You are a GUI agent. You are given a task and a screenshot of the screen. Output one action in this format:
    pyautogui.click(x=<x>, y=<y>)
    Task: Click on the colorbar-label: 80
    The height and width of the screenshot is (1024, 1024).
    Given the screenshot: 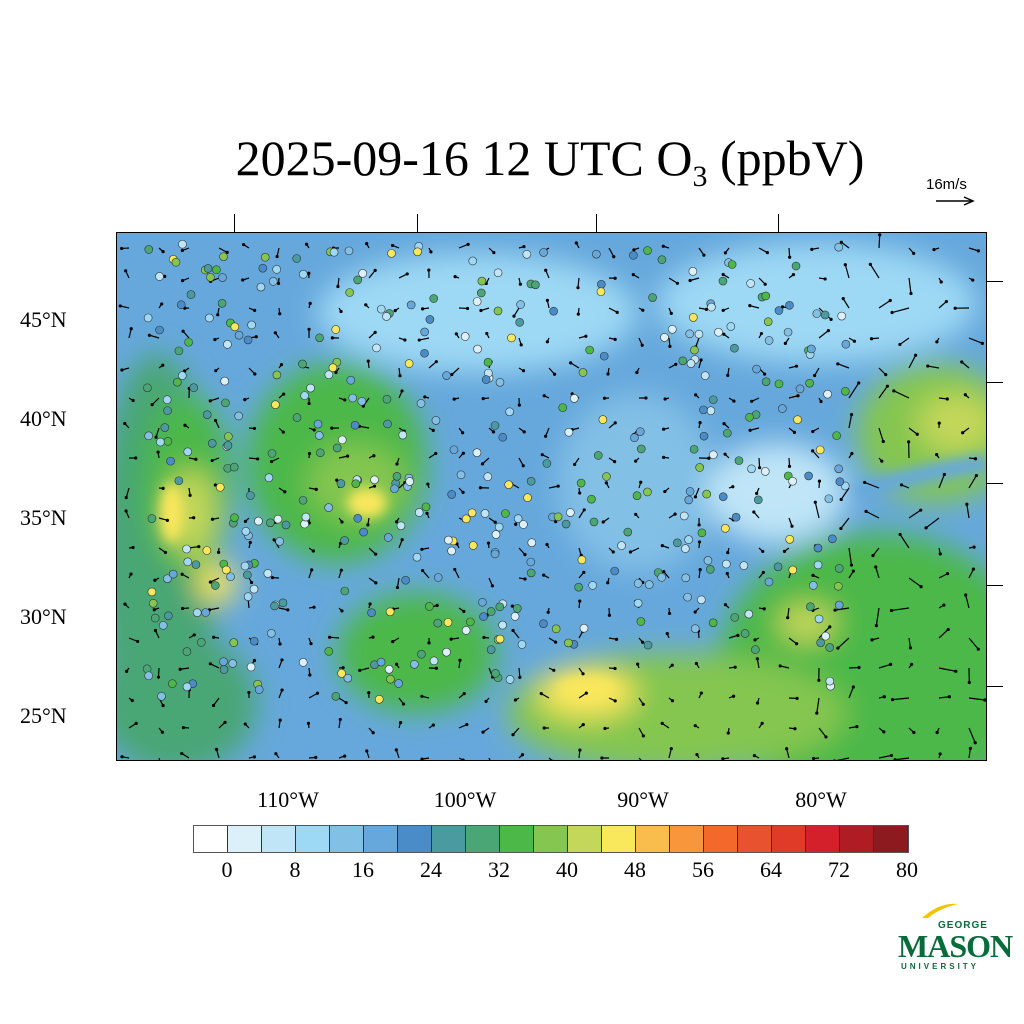 What is the action you would take?
    pyautogui.click(x=907, y=869)
    